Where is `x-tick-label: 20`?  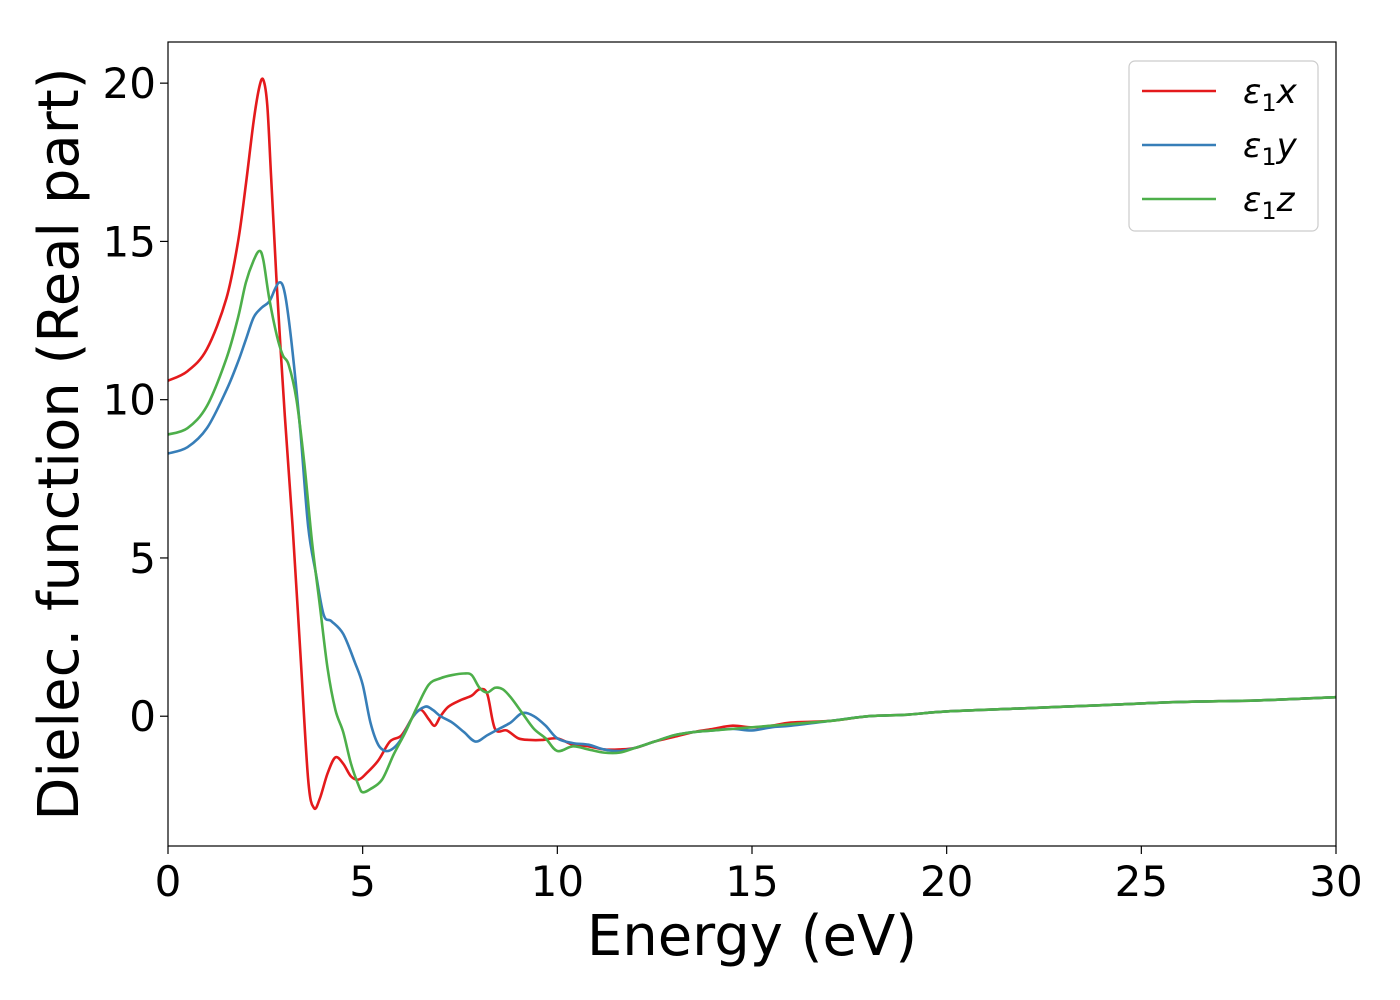 x-tick-label: 20 is located at coordinates (946, 881).